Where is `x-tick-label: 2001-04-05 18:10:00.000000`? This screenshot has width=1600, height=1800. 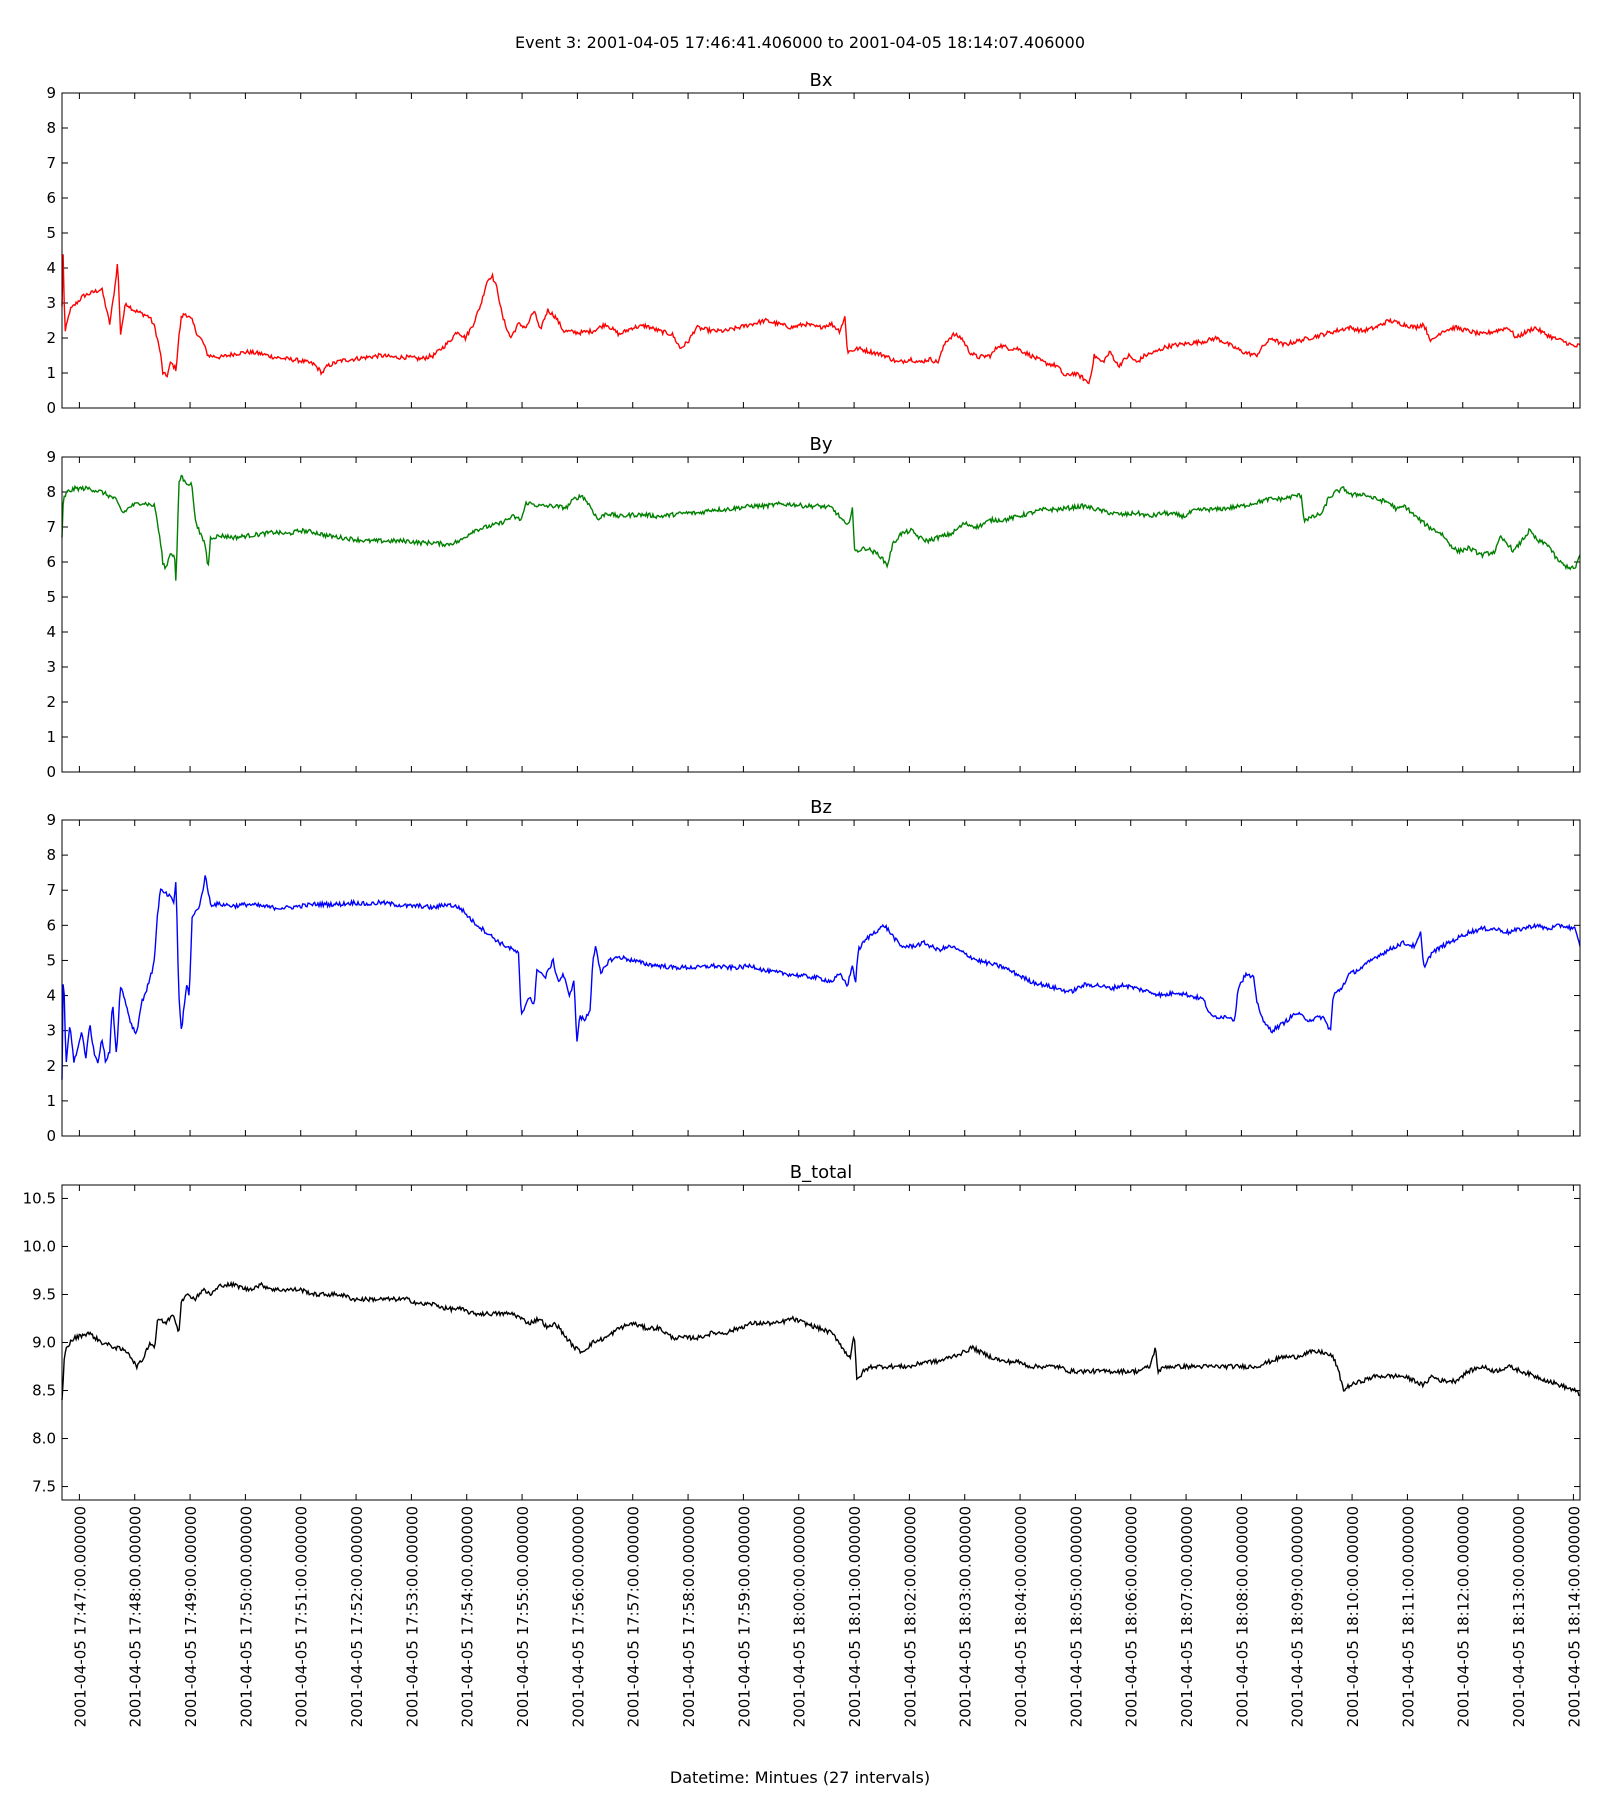
x-tick-label: 2001-04-05 18:10:00.000000 is located at coordinates (1353, 1616).